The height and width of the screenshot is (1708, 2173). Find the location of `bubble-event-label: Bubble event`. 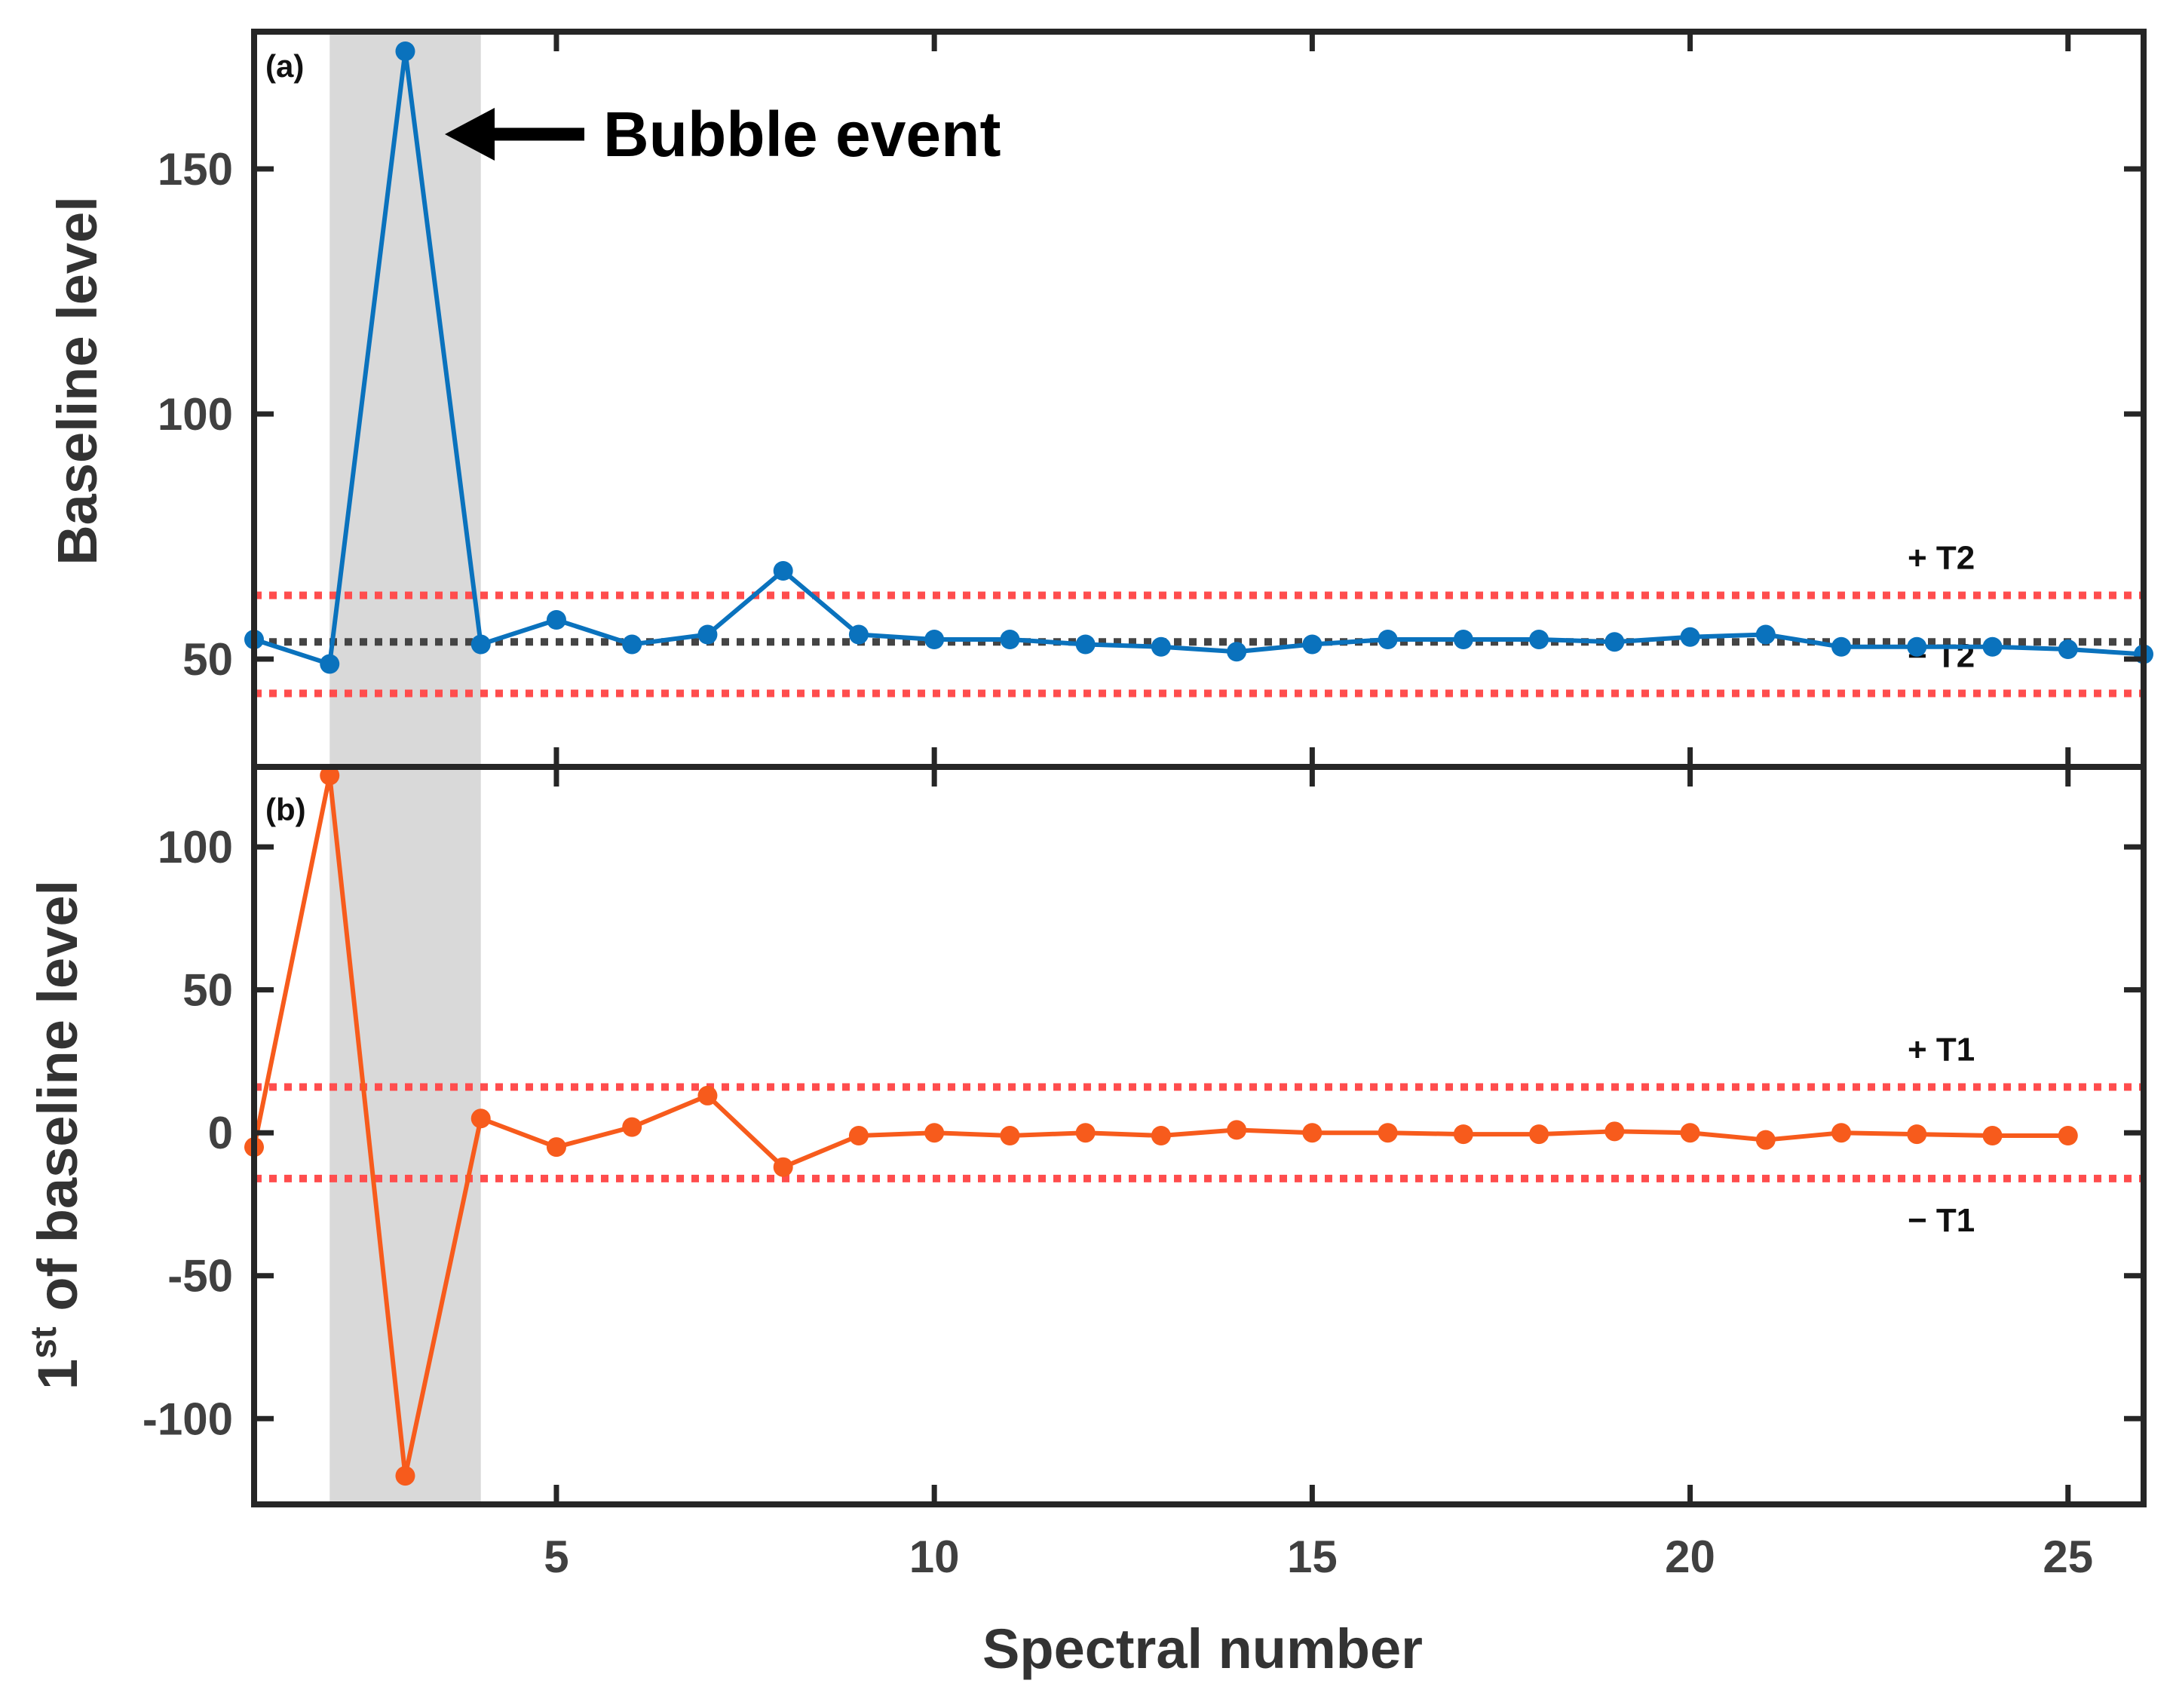

bubble-event-label: Bubble event is located at coordinates (802, 134).